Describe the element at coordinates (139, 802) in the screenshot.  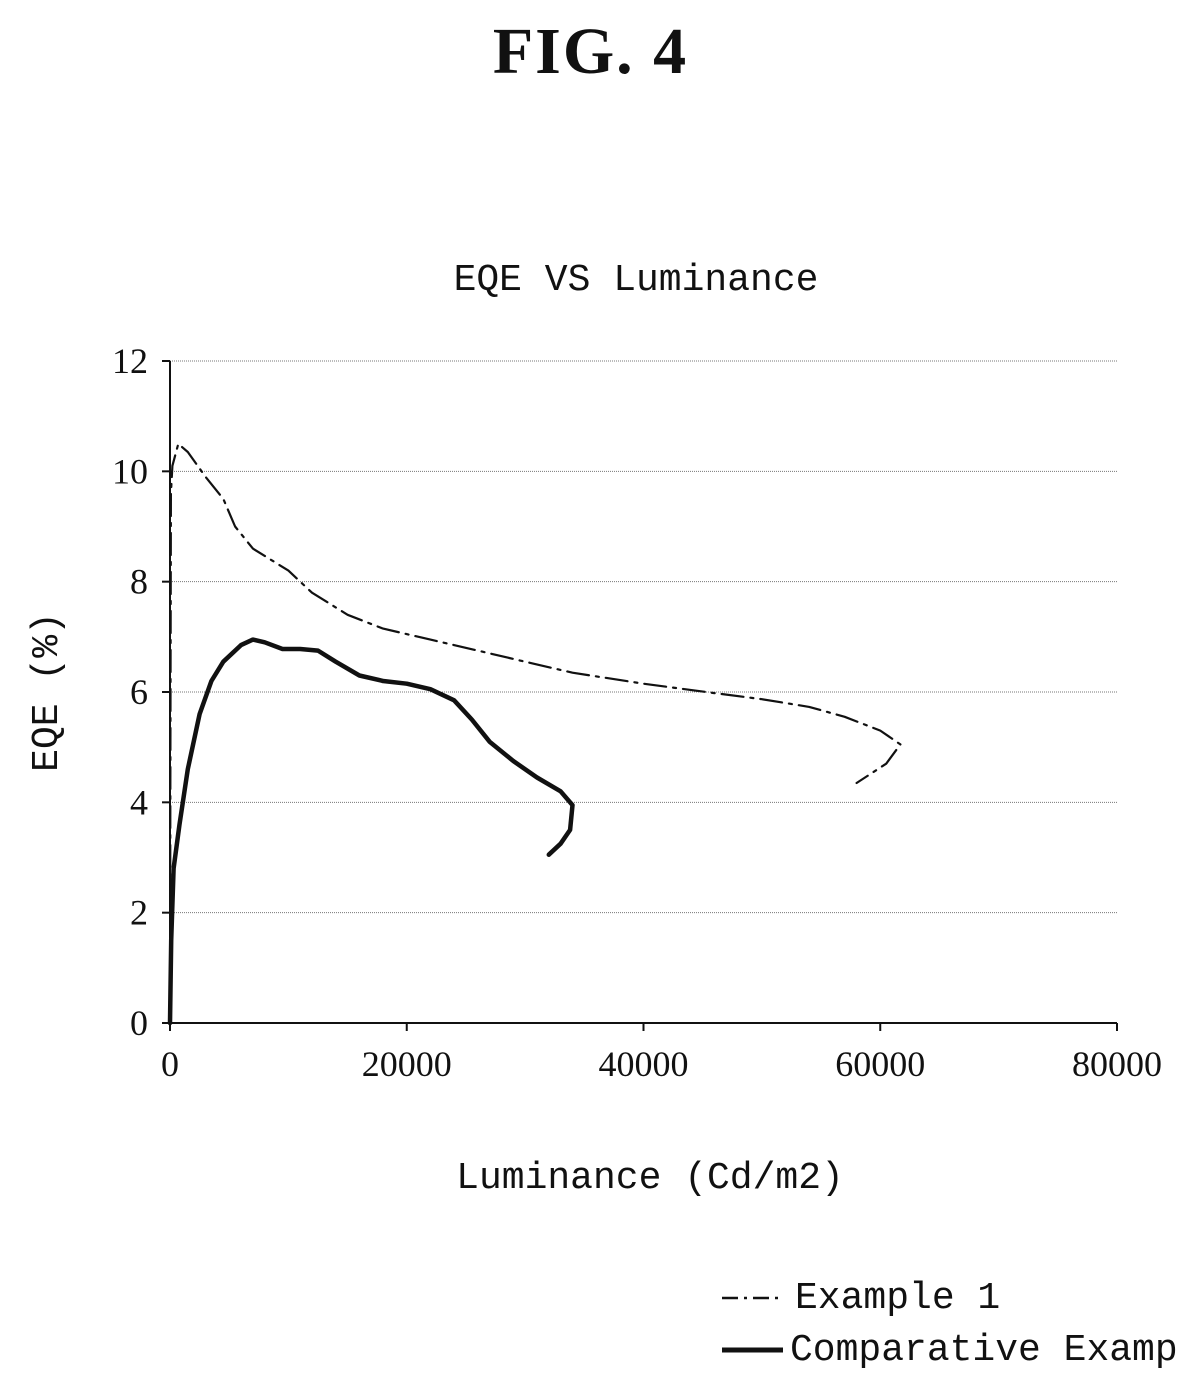
I see `y-tick-label-4: 4` at that location.